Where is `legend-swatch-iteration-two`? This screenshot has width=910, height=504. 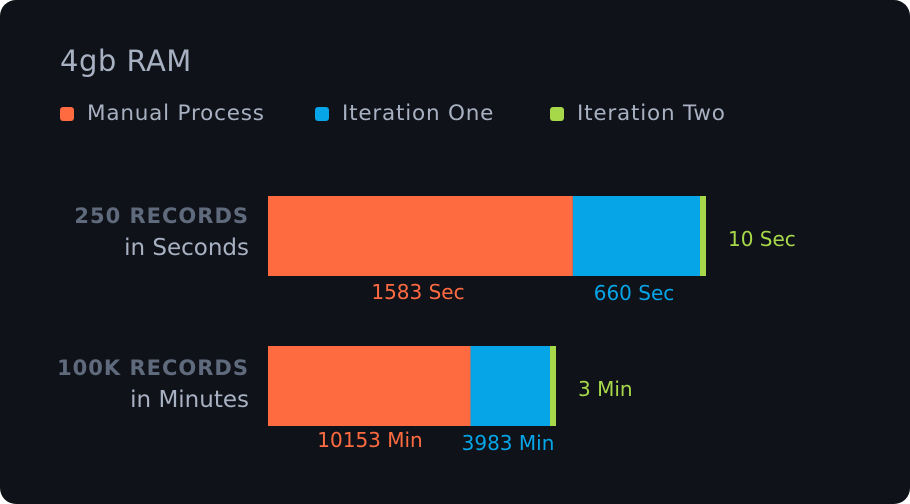 legend-swatch-iteration-two is located at coordinates (557, 114).